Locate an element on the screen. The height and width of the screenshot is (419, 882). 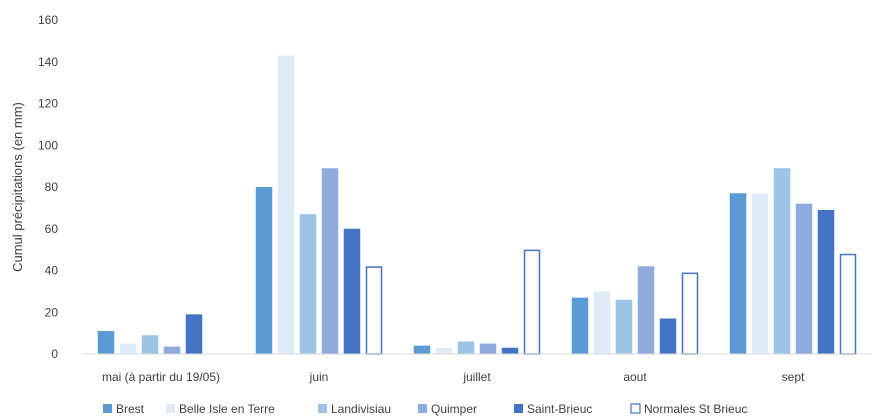
x-category-label: sept is located at coordinates (793, 377).